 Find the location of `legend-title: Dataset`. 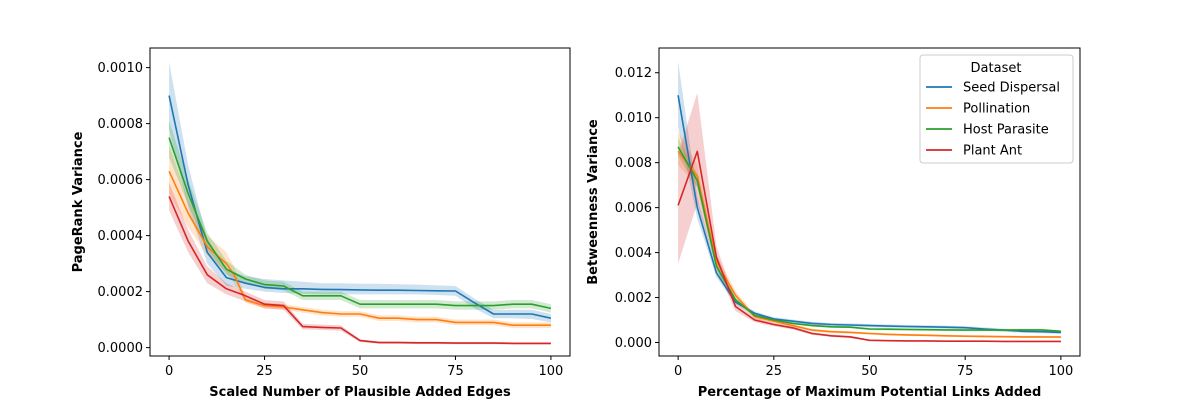

legend-title: Dataset is located at coordinates (996, 68).